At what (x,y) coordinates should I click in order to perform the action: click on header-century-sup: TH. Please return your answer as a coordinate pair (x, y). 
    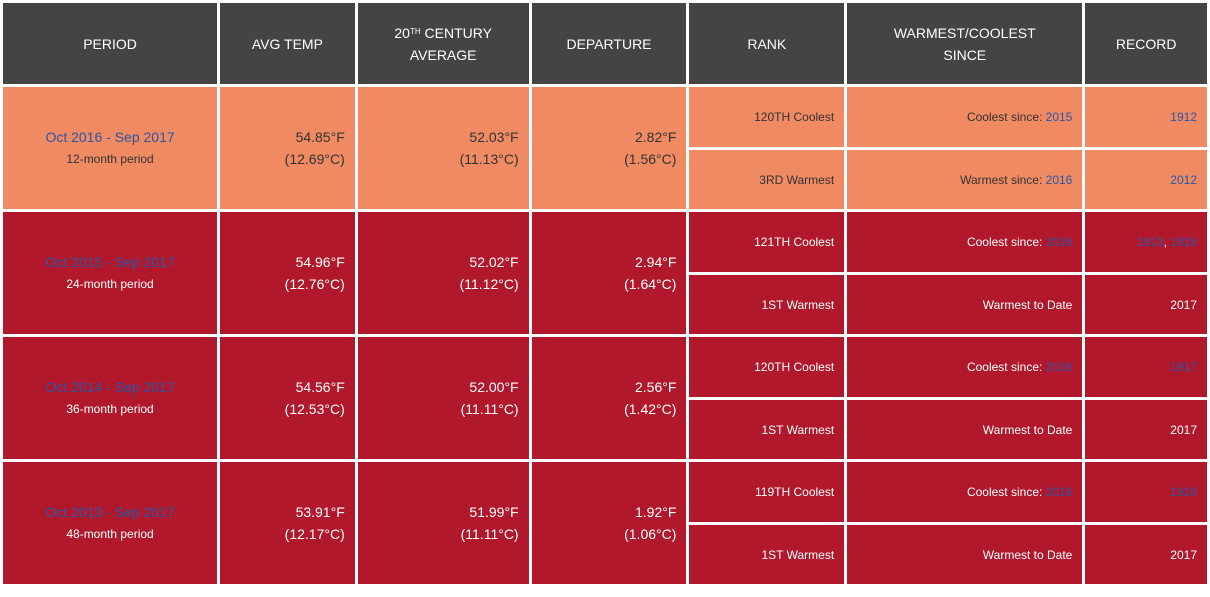
    Looking at the image, I should click on (415, 31).